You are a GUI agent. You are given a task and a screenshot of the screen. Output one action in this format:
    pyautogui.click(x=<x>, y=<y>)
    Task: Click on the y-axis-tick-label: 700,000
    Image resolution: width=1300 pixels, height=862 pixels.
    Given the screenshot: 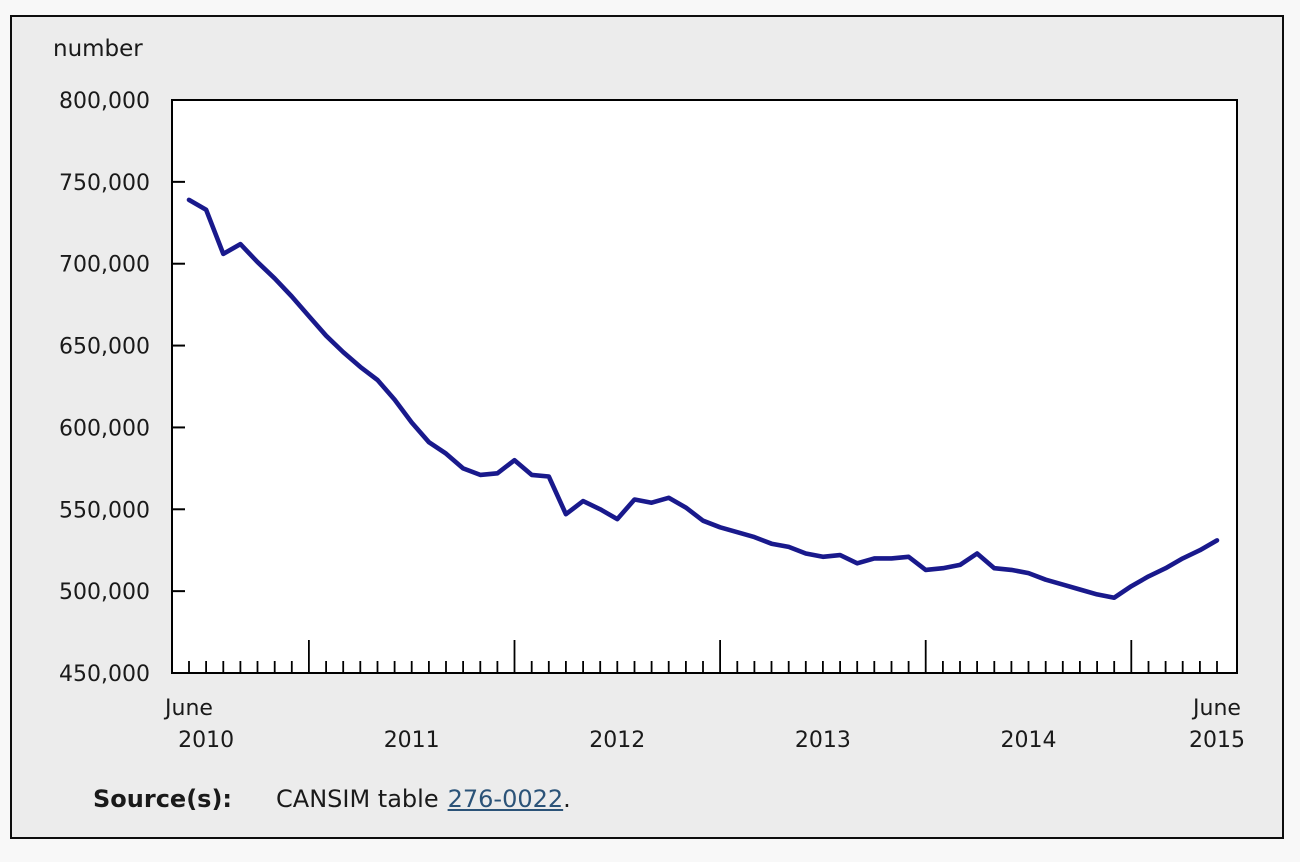 What is the action you would take?
    pyautogui.click(x=104, y=265)
    